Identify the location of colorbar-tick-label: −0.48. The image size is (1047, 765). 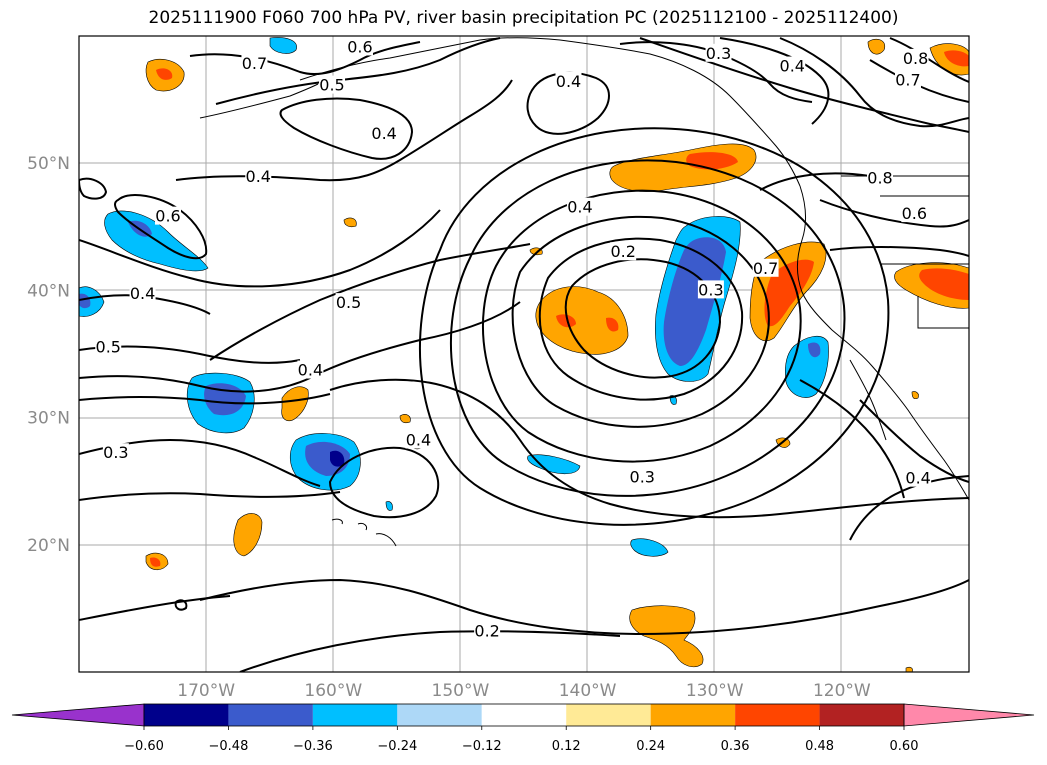
(229, 746).